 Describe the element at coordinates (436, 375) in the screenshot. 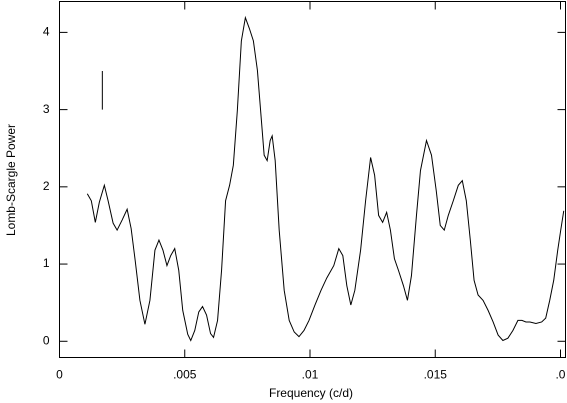

I see `x-tick-label: .015` at that location.